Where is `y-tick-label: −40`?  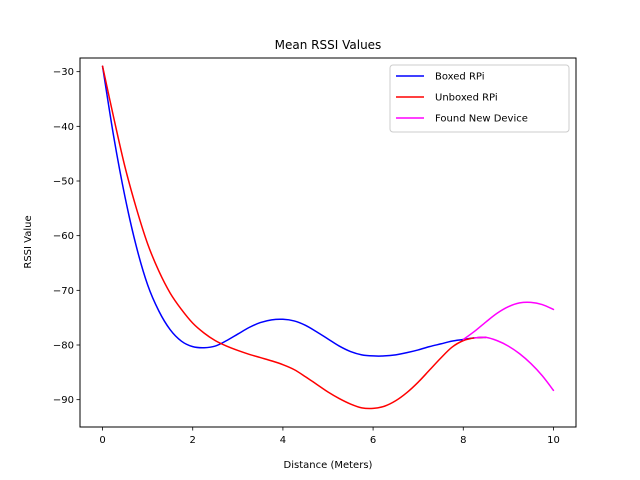
y-tick-label: −40 is located at coordinates (63, 127).